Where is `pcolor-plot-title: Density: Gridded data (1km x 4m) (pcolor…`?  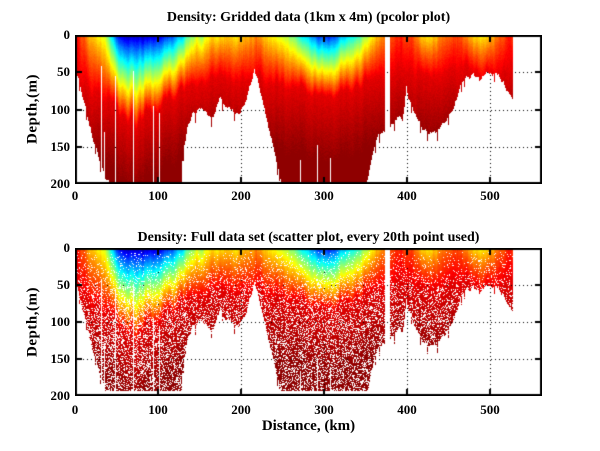 pcolor-plot-title: Density: Gridded data (1km x 4m) (pcolor… is located at coordinates (308, 17).